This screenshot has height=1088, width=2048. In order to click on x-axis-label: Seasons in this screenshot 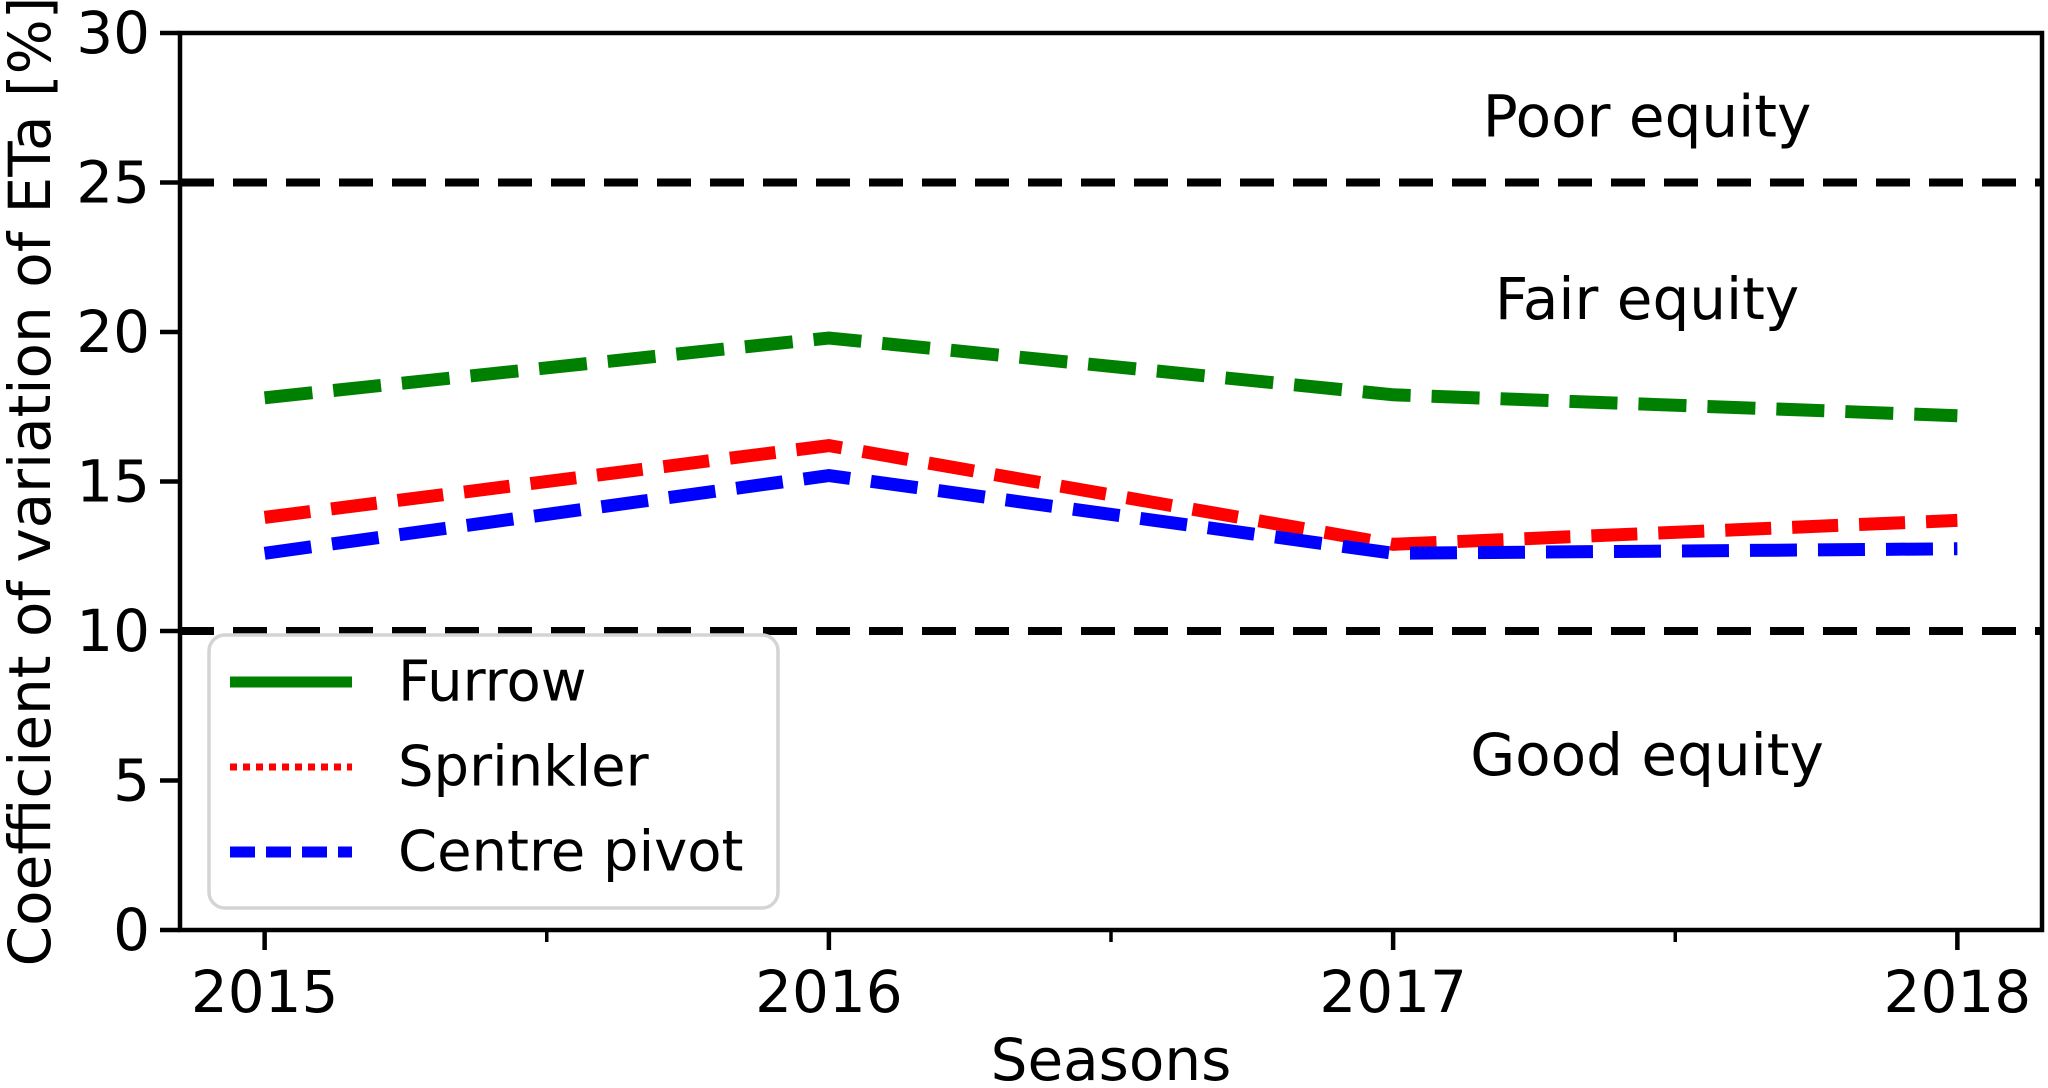, I will do `click(1111, 1057)`.